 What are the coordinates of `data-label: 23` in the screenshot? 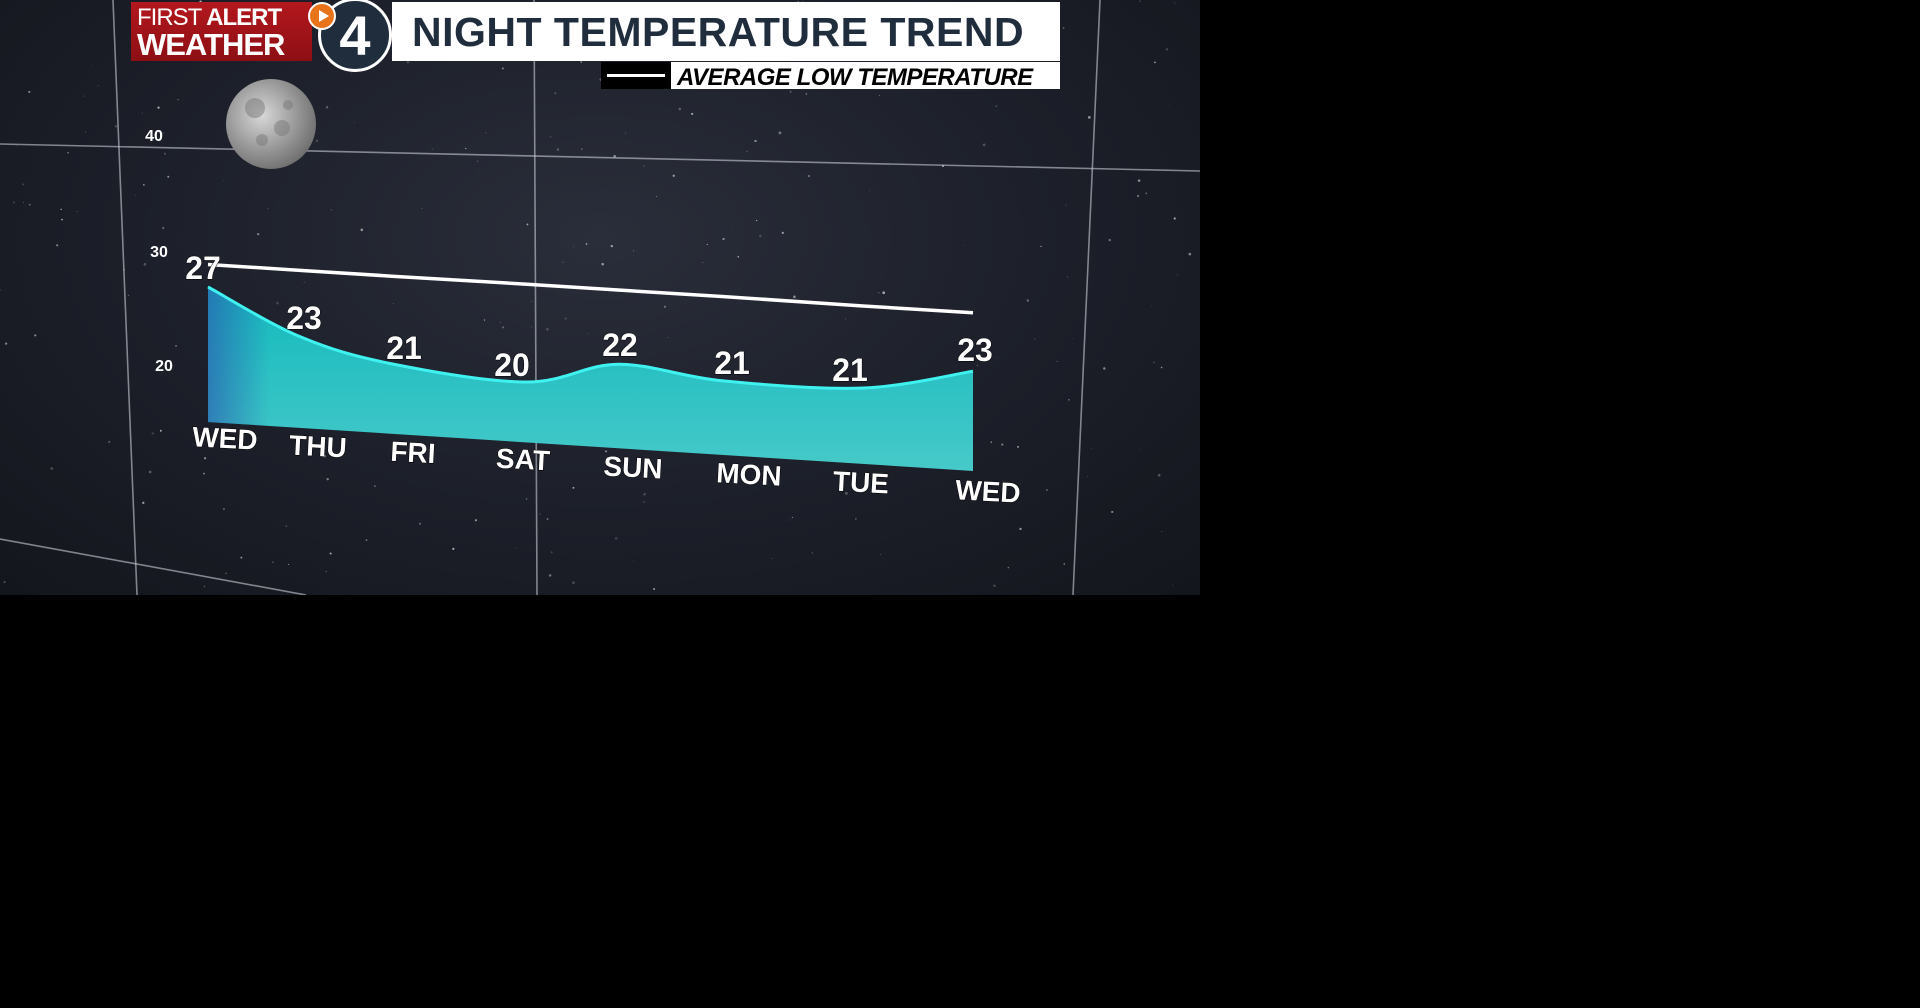 It's located at (304, 318).